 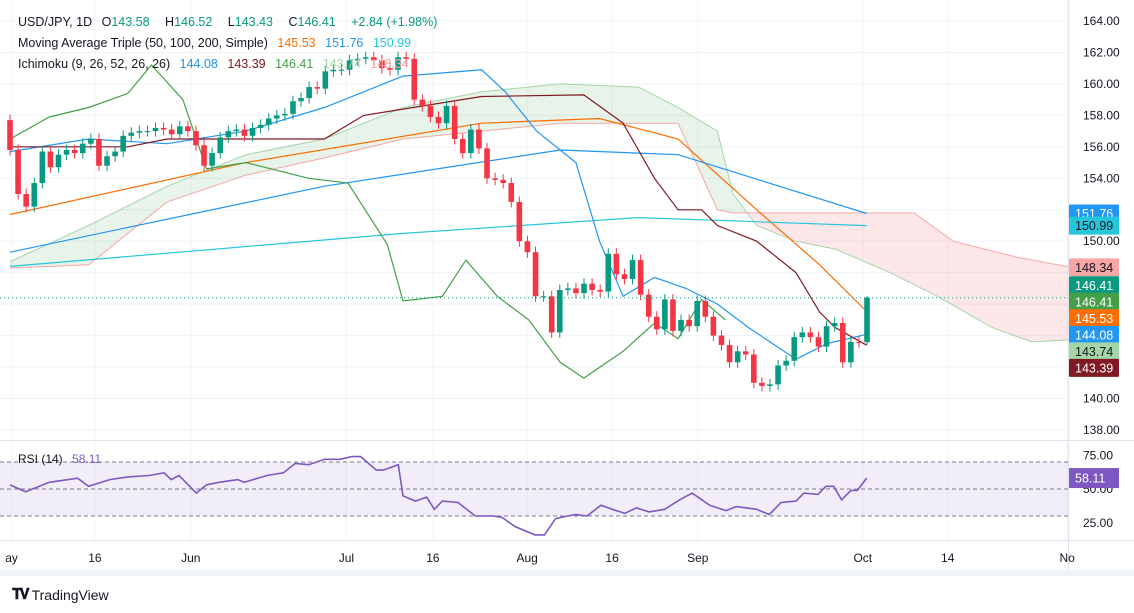 I want to click on price-badge-label: 146.41, so click(x=1094, y=286).